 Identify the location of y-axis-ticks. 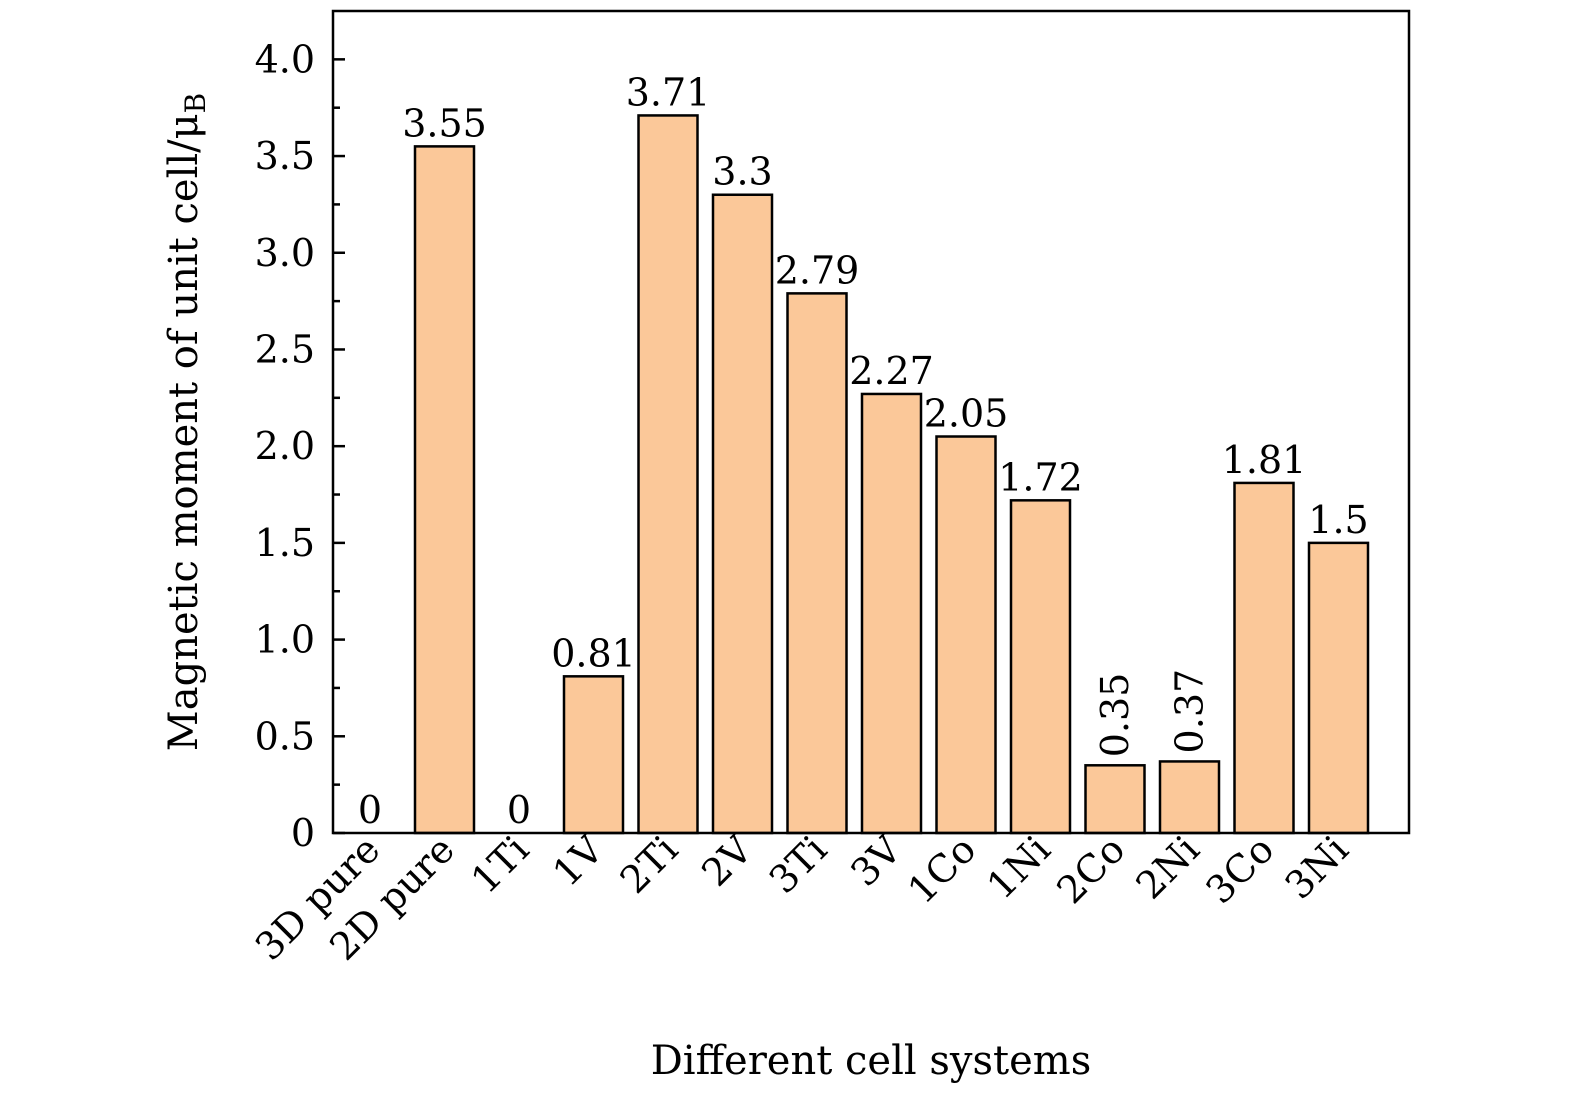
(339, 446).